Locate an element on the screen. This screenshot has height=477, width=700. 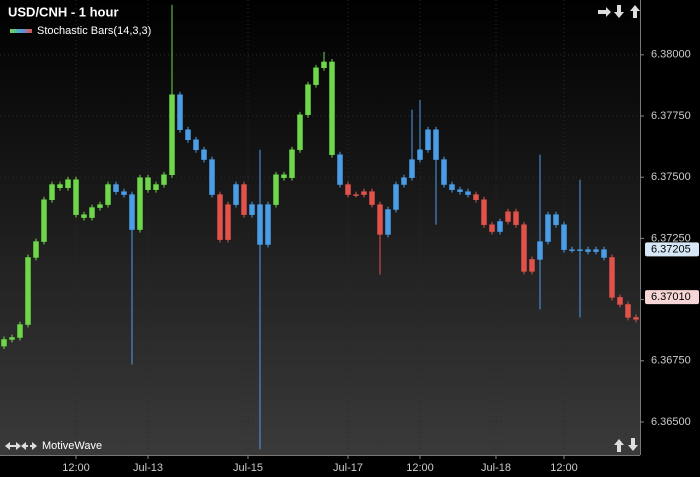
zoom-down-icon is located at coordinates (633, 444).